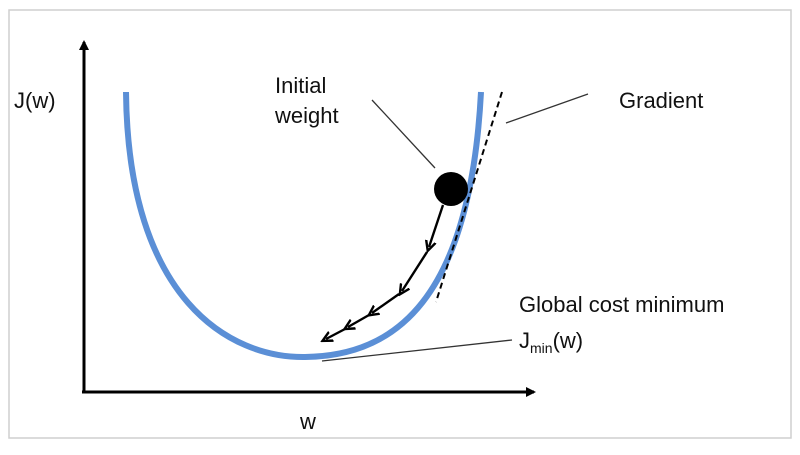  I want to click on initial-weight-label: Initial weight, so click(307, 101).